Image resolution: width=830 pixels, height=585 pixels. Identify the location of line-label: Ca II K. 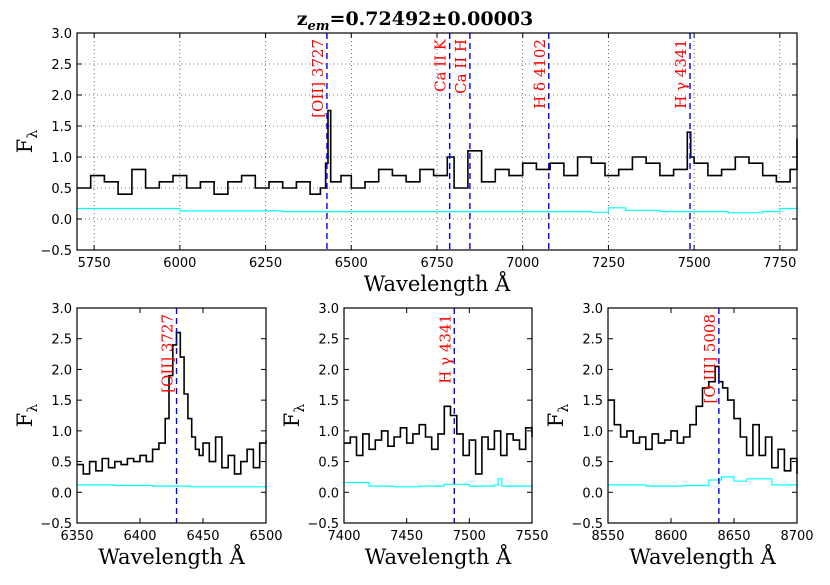
(441, 65).